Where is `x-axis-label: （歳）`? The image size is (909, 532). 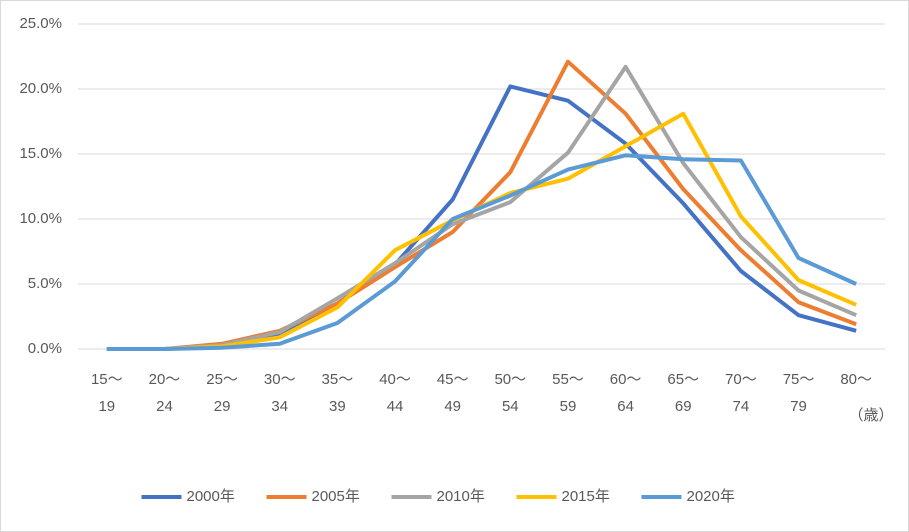 x-axis-label: （歳） is located at coordinates (870, 415).